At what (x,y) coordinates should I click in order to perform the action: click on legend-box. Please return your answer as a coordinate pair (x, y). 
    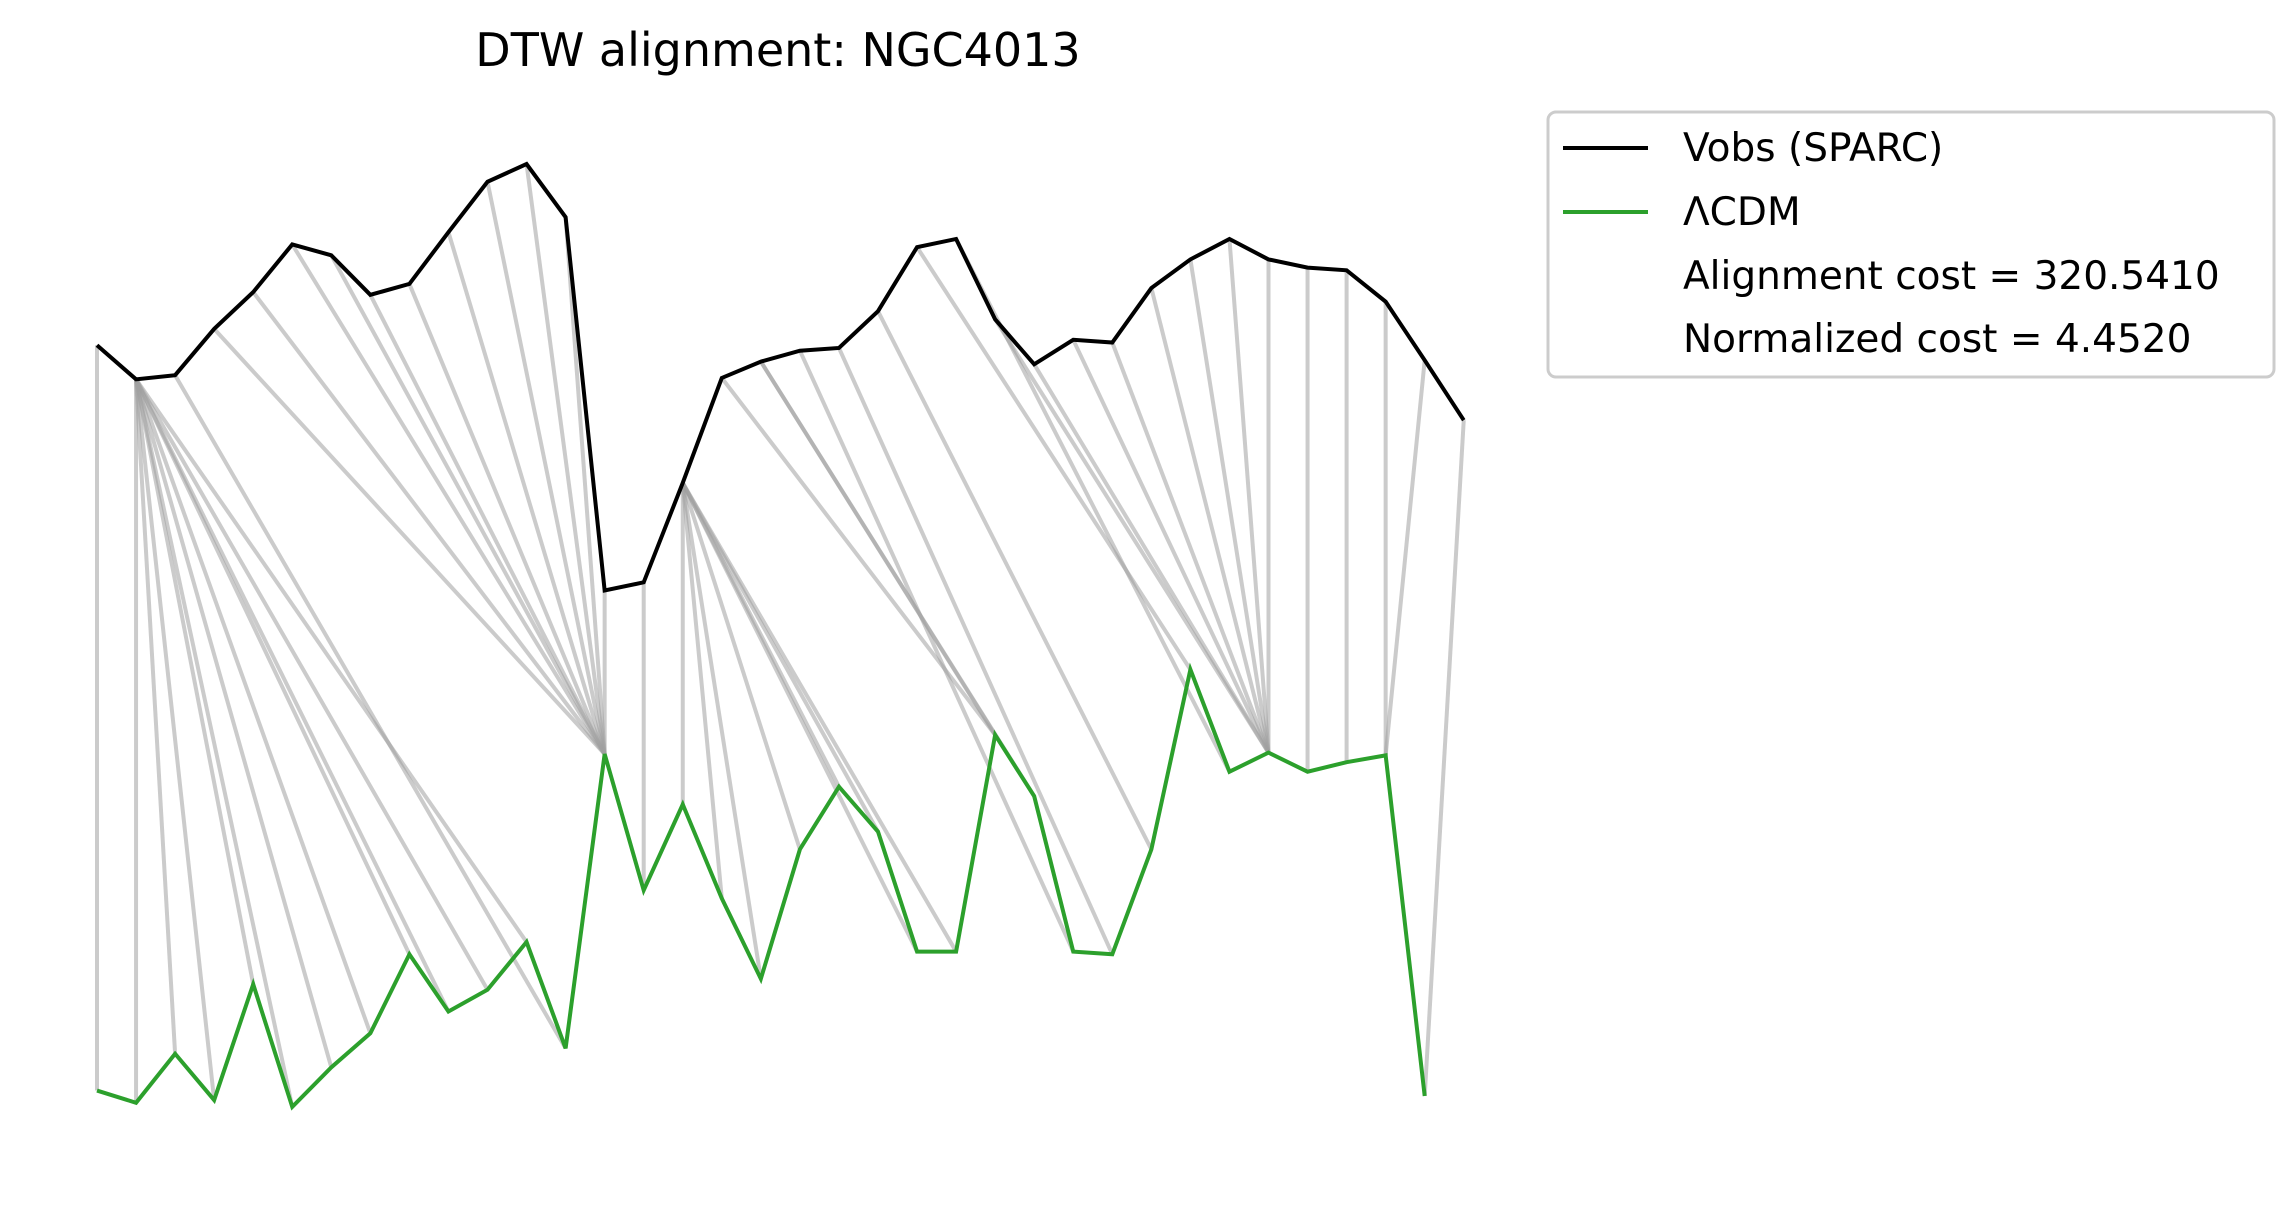
    Looking at the image, I should click on (1911, 244).